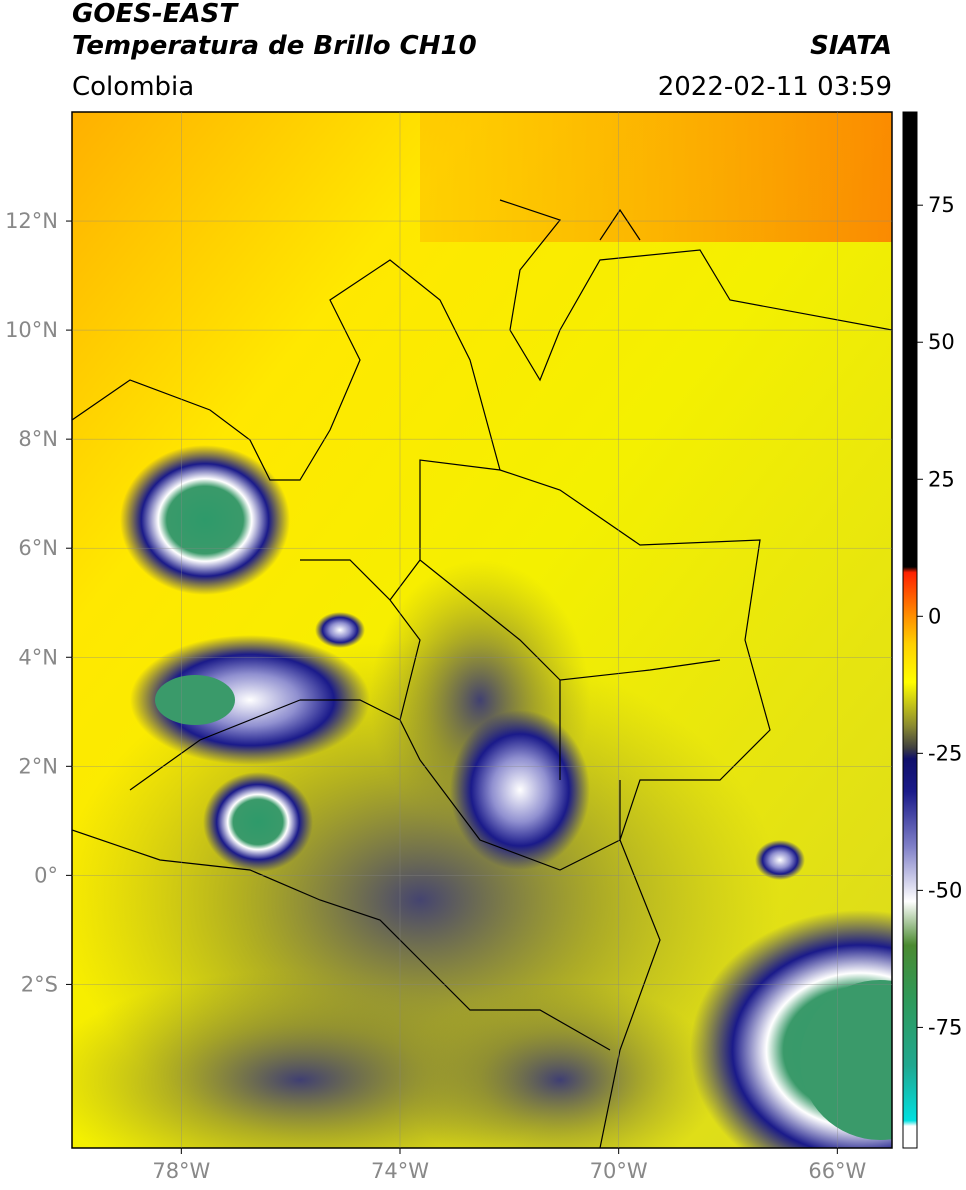 The height and width of the screenshot is (1190, 966). I want to click on colorbar-frame, so click(910, 630).